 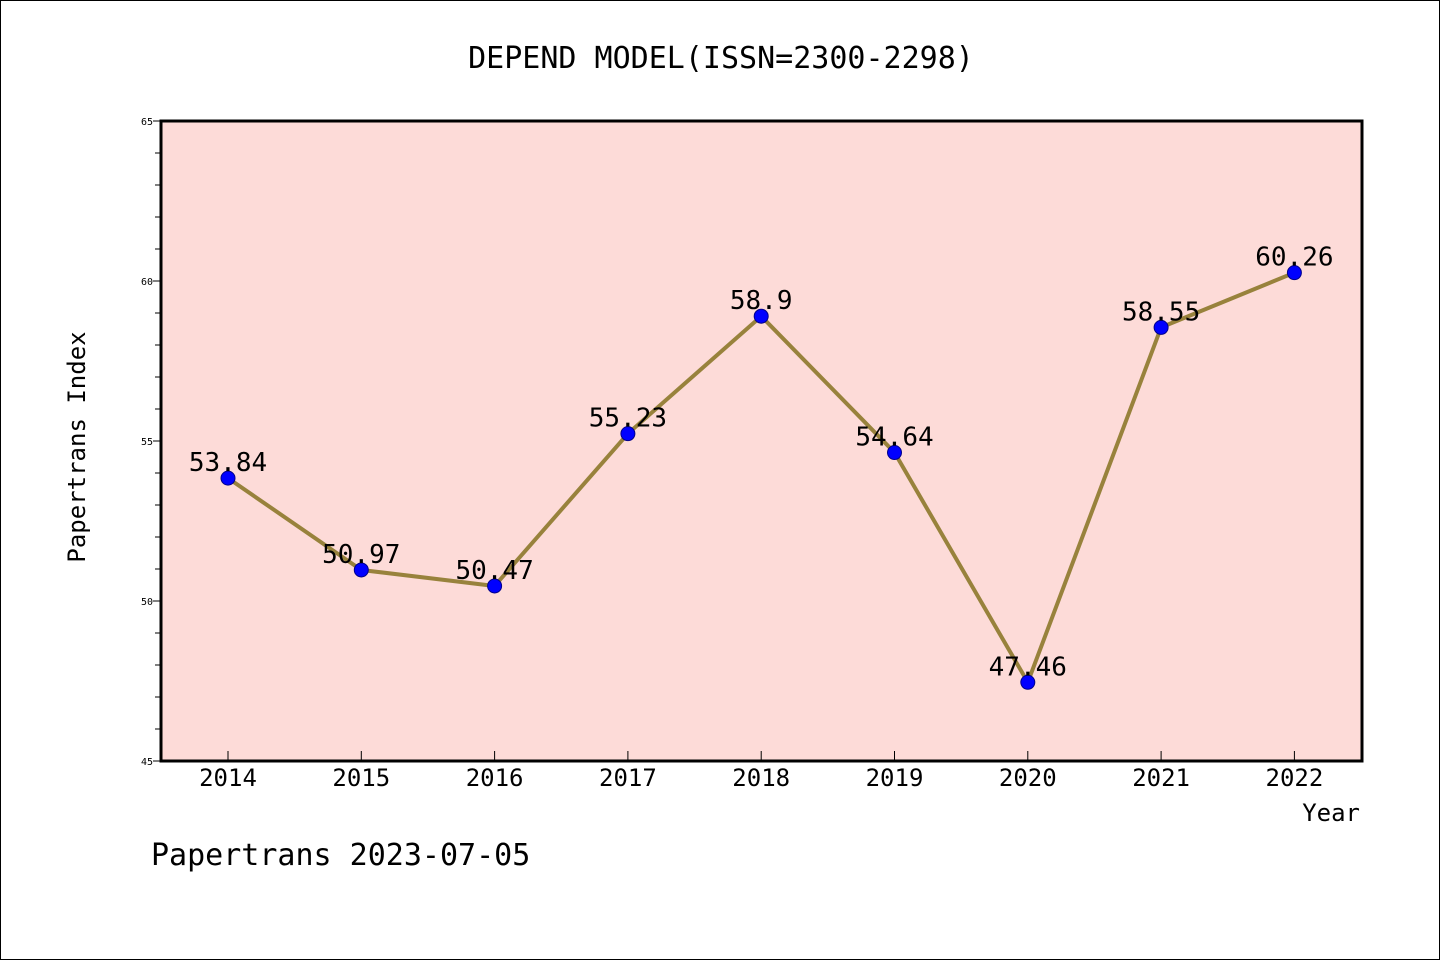 I want to click on x-tick-label: 2015, so click(x=361, y=778).